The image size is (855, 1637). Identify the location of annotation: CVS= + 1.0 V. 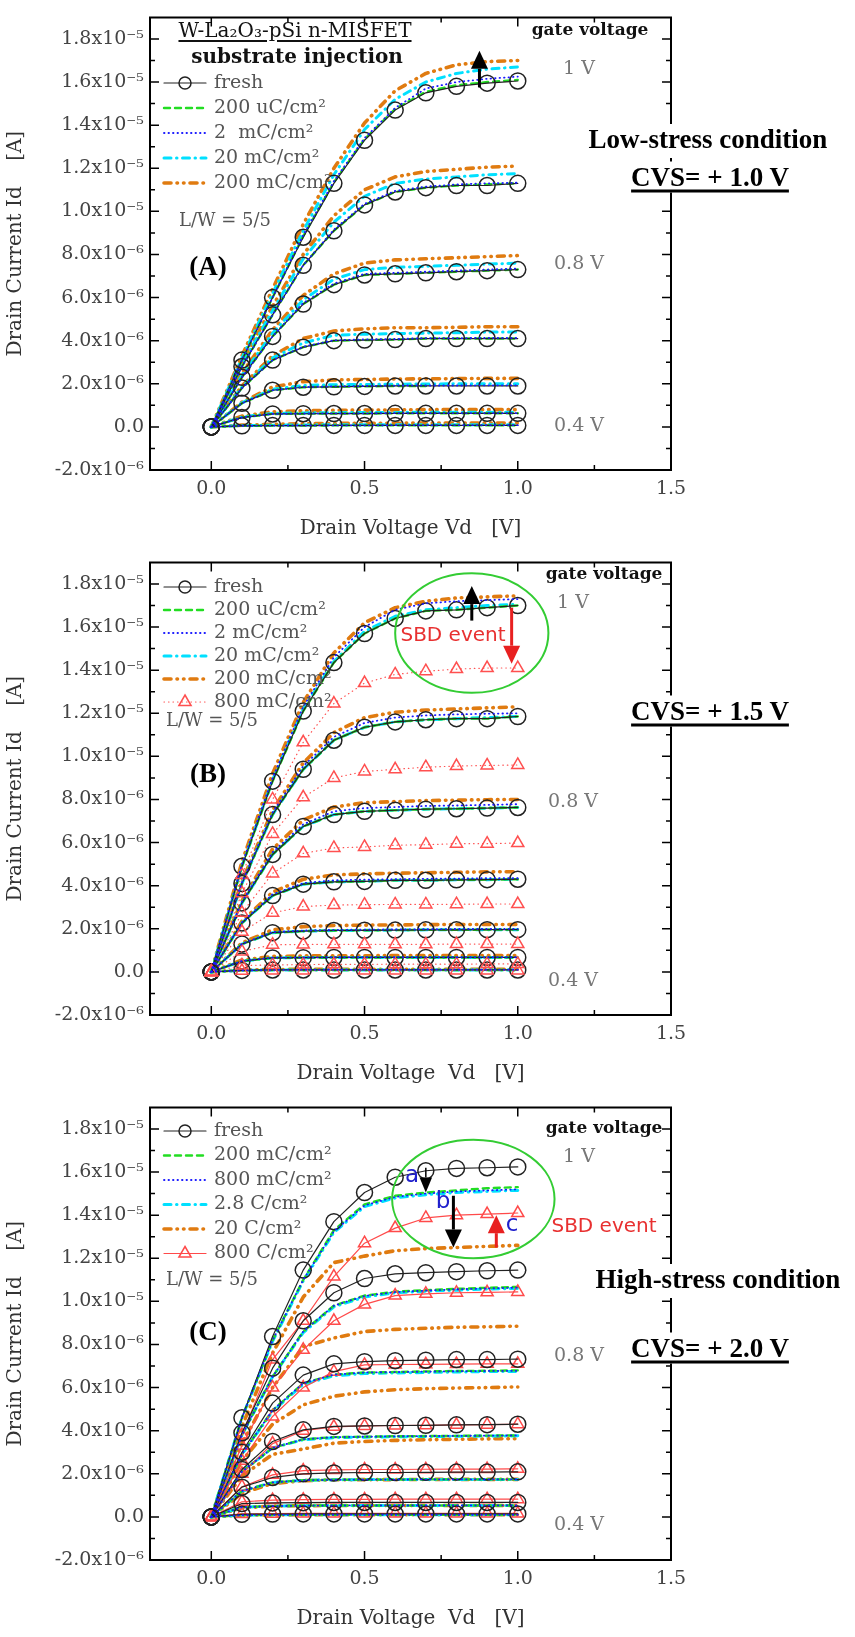
(710, 177).